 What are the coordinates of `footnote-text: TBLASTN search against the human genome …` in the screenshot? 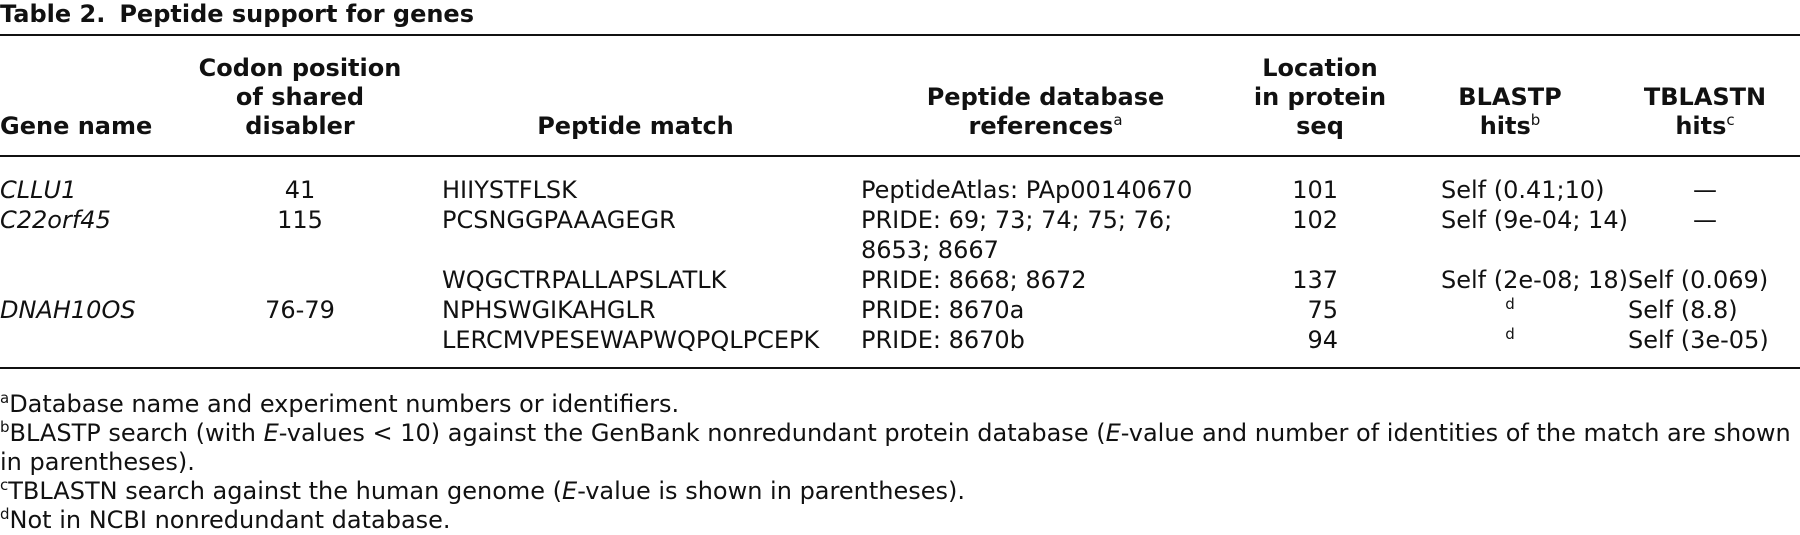 It's located at (285, 491).